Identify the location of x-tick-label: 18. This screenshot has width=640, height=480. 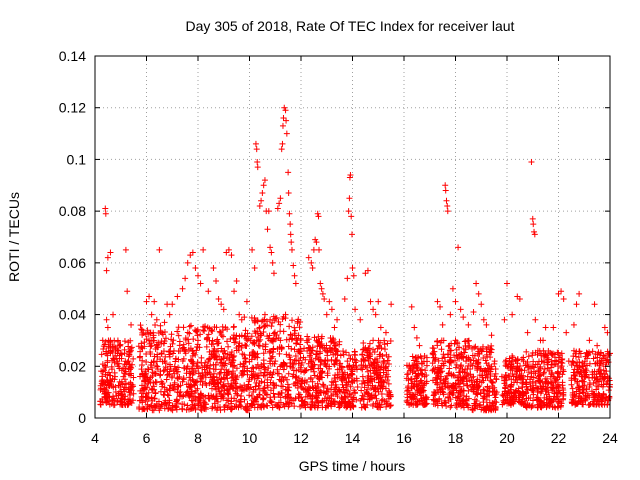
(456, 438).